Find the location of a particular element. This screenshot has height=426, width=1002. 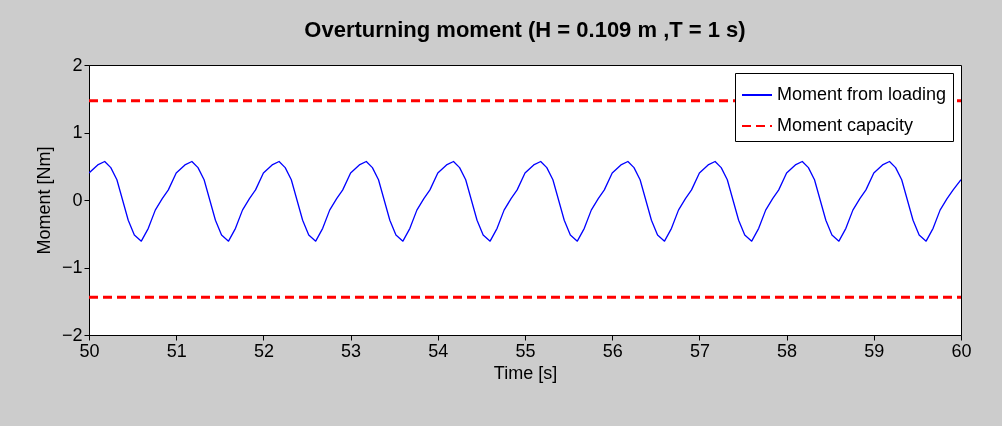

x-tick-label: 54 is located at coordinates (438, 350).